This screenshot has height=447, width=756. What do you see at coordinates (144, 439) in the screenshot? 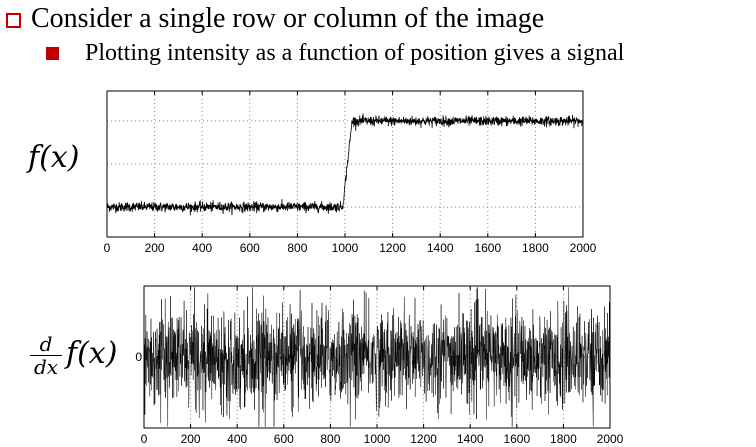
I see `chart2-x-tick-label: 0` at bounding box center [144, 439].